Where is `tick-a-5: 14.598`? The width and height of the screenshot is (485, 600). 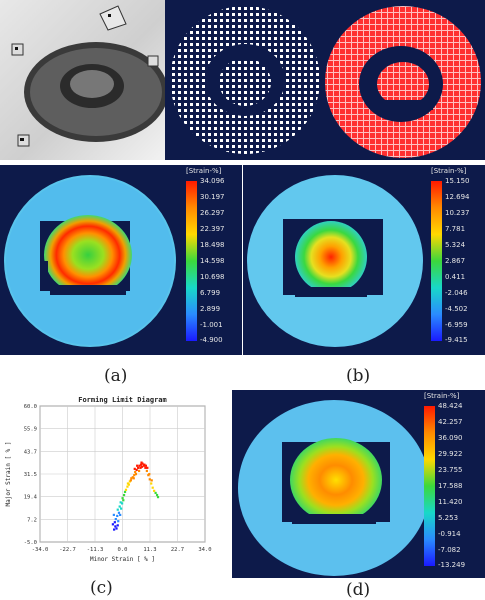 tick-a-5: 14.598 is located at coordinates (212, 261).